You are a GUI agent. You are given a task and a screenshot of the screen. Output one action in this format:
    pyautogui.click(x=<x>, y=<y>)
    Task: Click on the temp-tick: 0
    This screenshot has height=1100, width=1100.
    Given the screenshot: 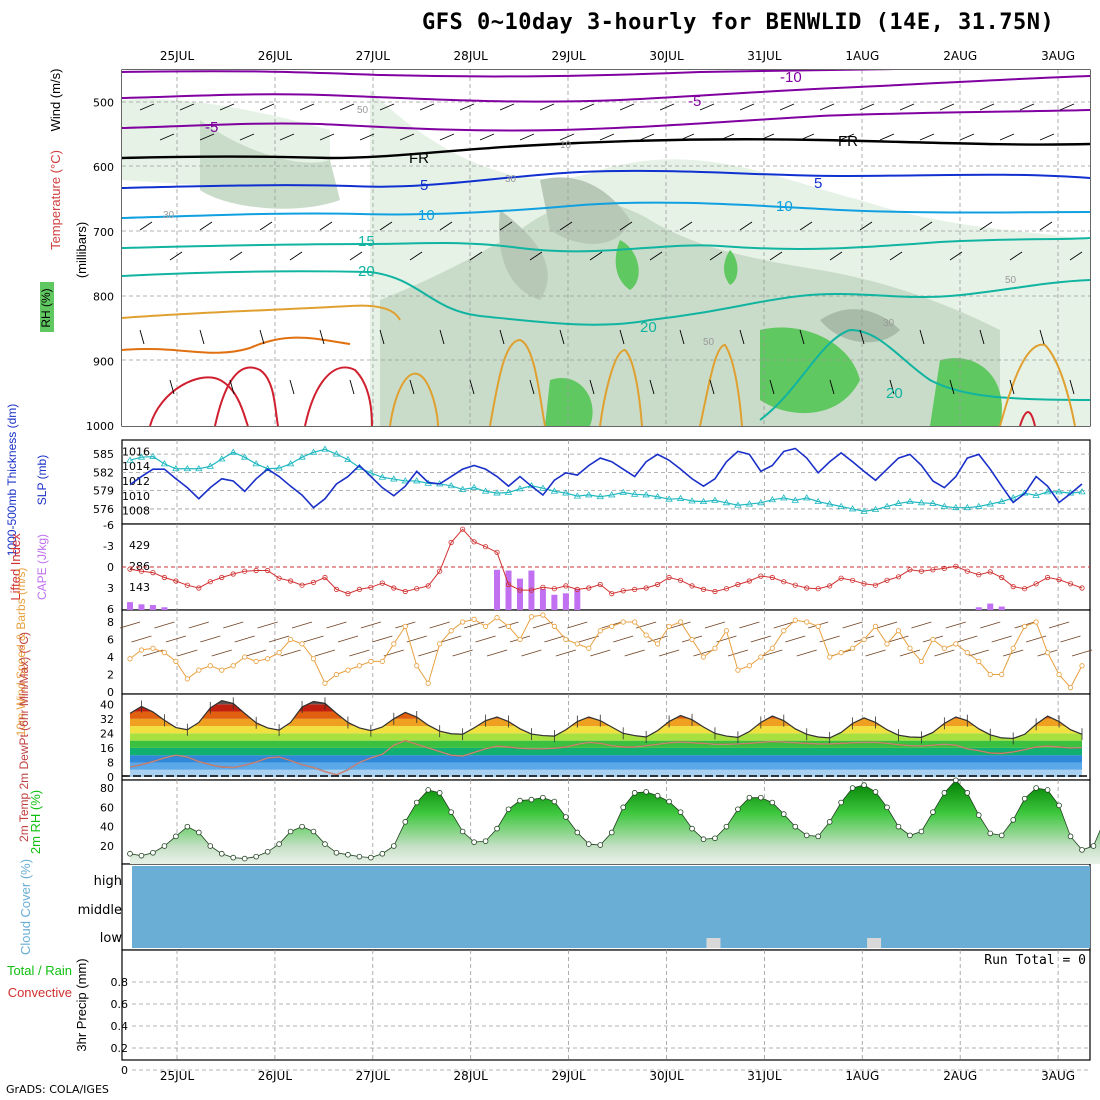 What is the action you would take?
    pyautogui.click(x=110, y=777)
    